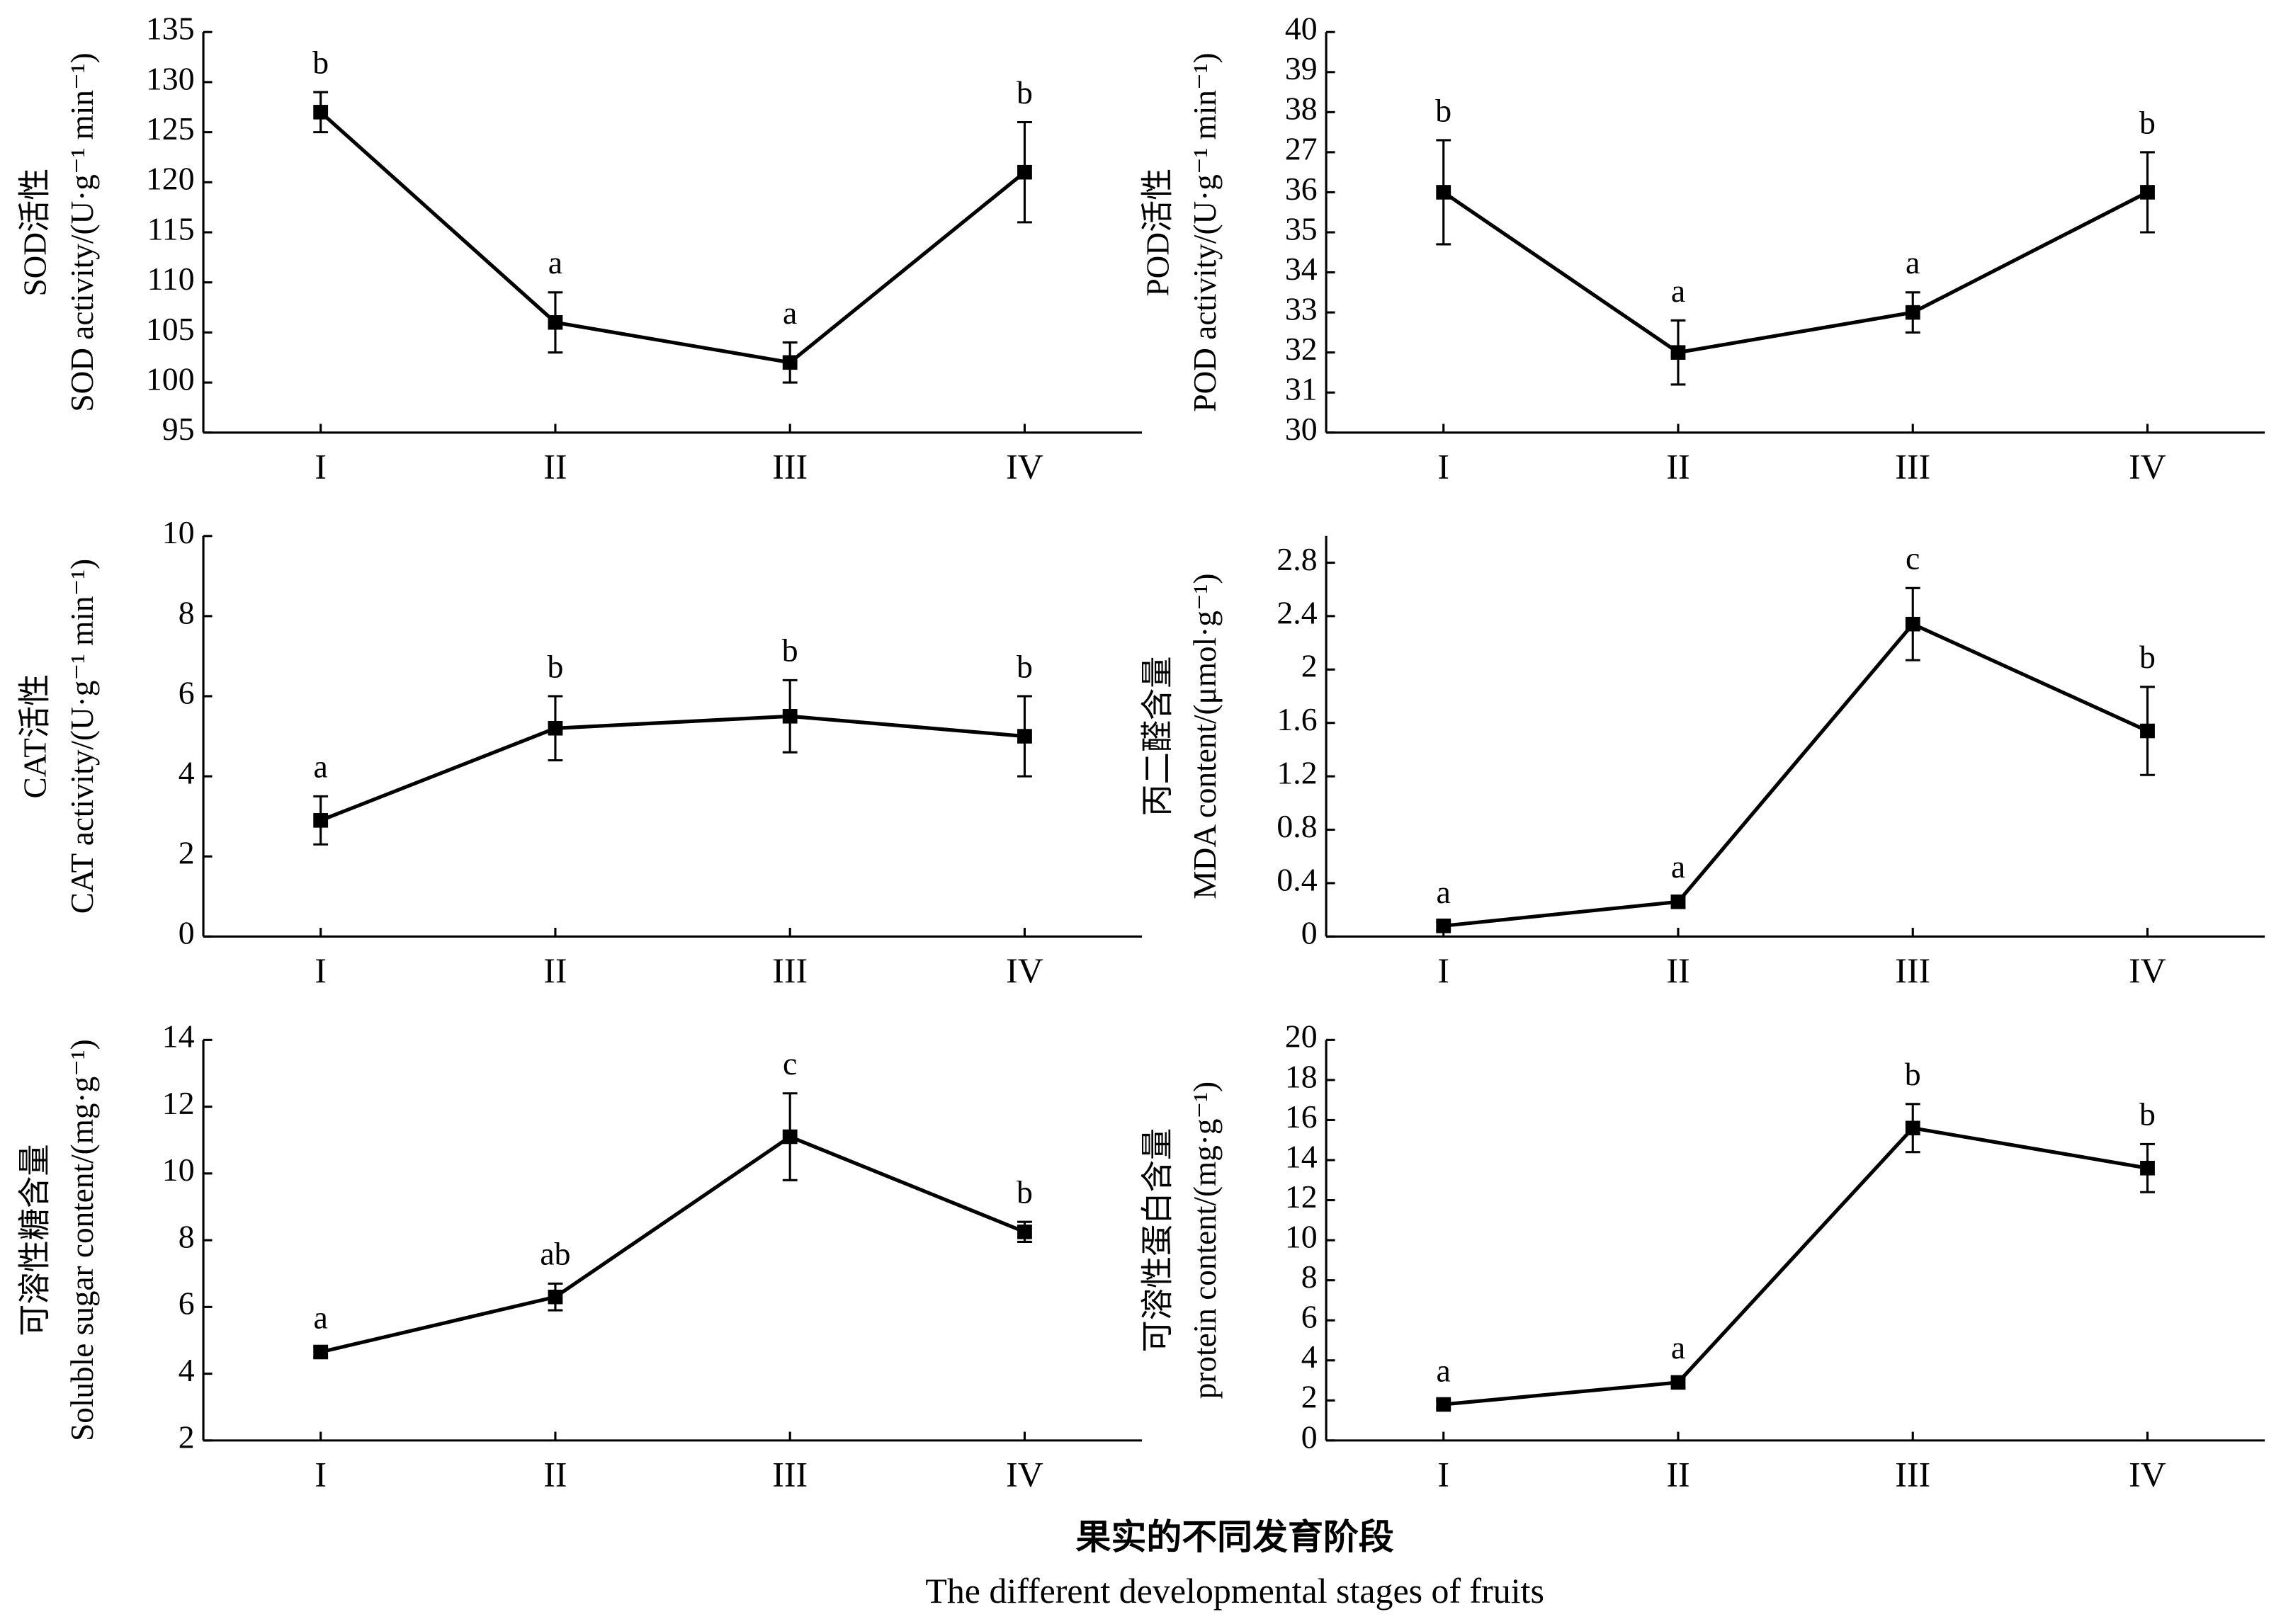 The image size is (2281, 1624). Describe the element at coordinates (1301, 109) in the screenshot. I see `y-tick-label: 38` at that location.